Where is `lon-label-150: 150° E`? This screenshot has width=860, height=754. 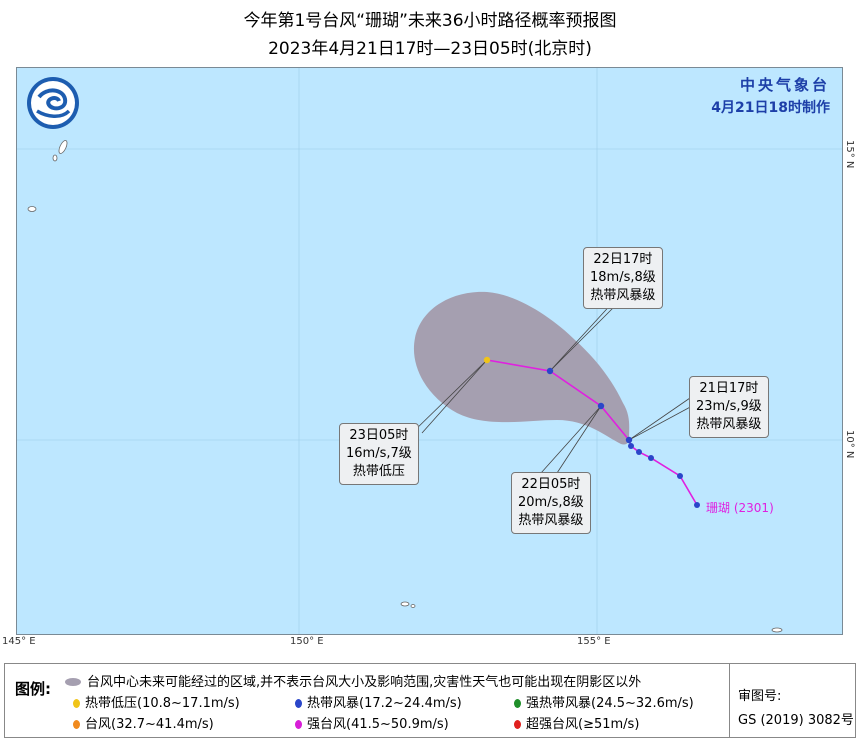 lon-label-150: 150° E is located at coordinates (307, 641).